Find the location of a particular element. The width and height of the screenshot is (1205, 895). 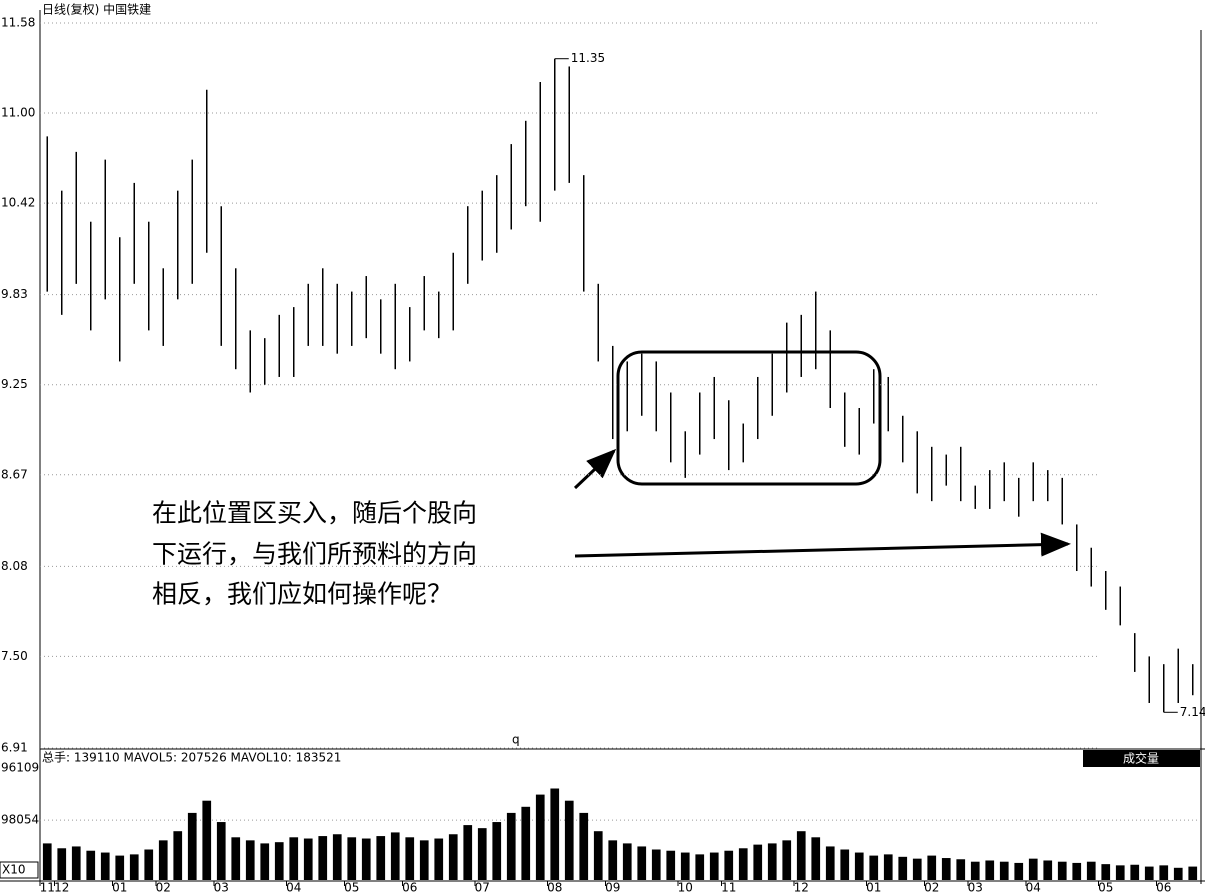

unit-box is located at coordinates (19, 870).